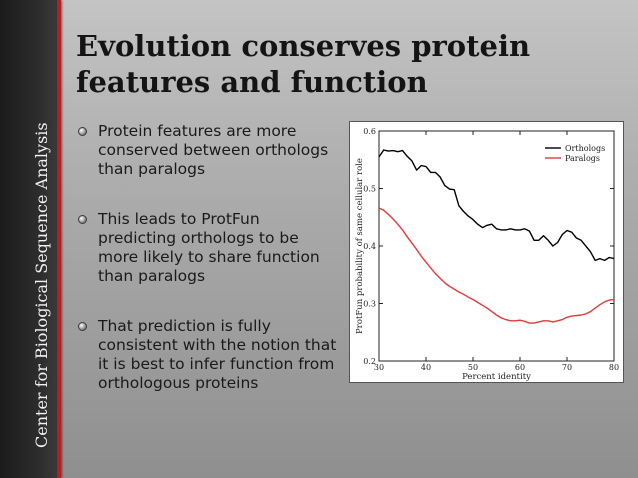 The height and width of the screenshot is (478, 638). What do you see at coordinates (369, 131) in the screenshot?
I see `y-tick-label: 0.6` at bounding box center [369, 131].